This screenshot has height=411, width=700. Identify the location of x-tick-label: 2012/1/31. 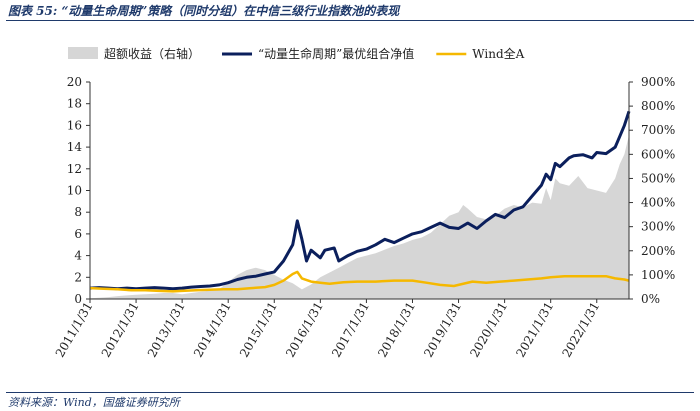
(120, 330).